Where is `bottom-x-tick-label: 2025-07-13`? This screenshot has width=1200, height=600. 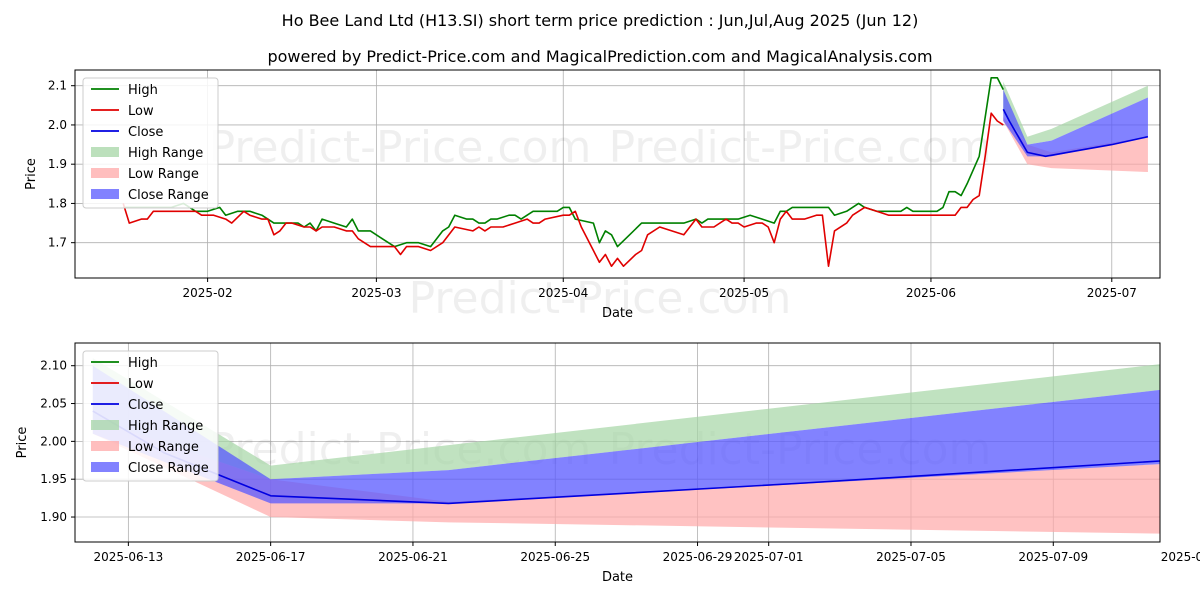 bottom-x-tick-label: 2025-07-13 is located at coordinates (1180, 557).